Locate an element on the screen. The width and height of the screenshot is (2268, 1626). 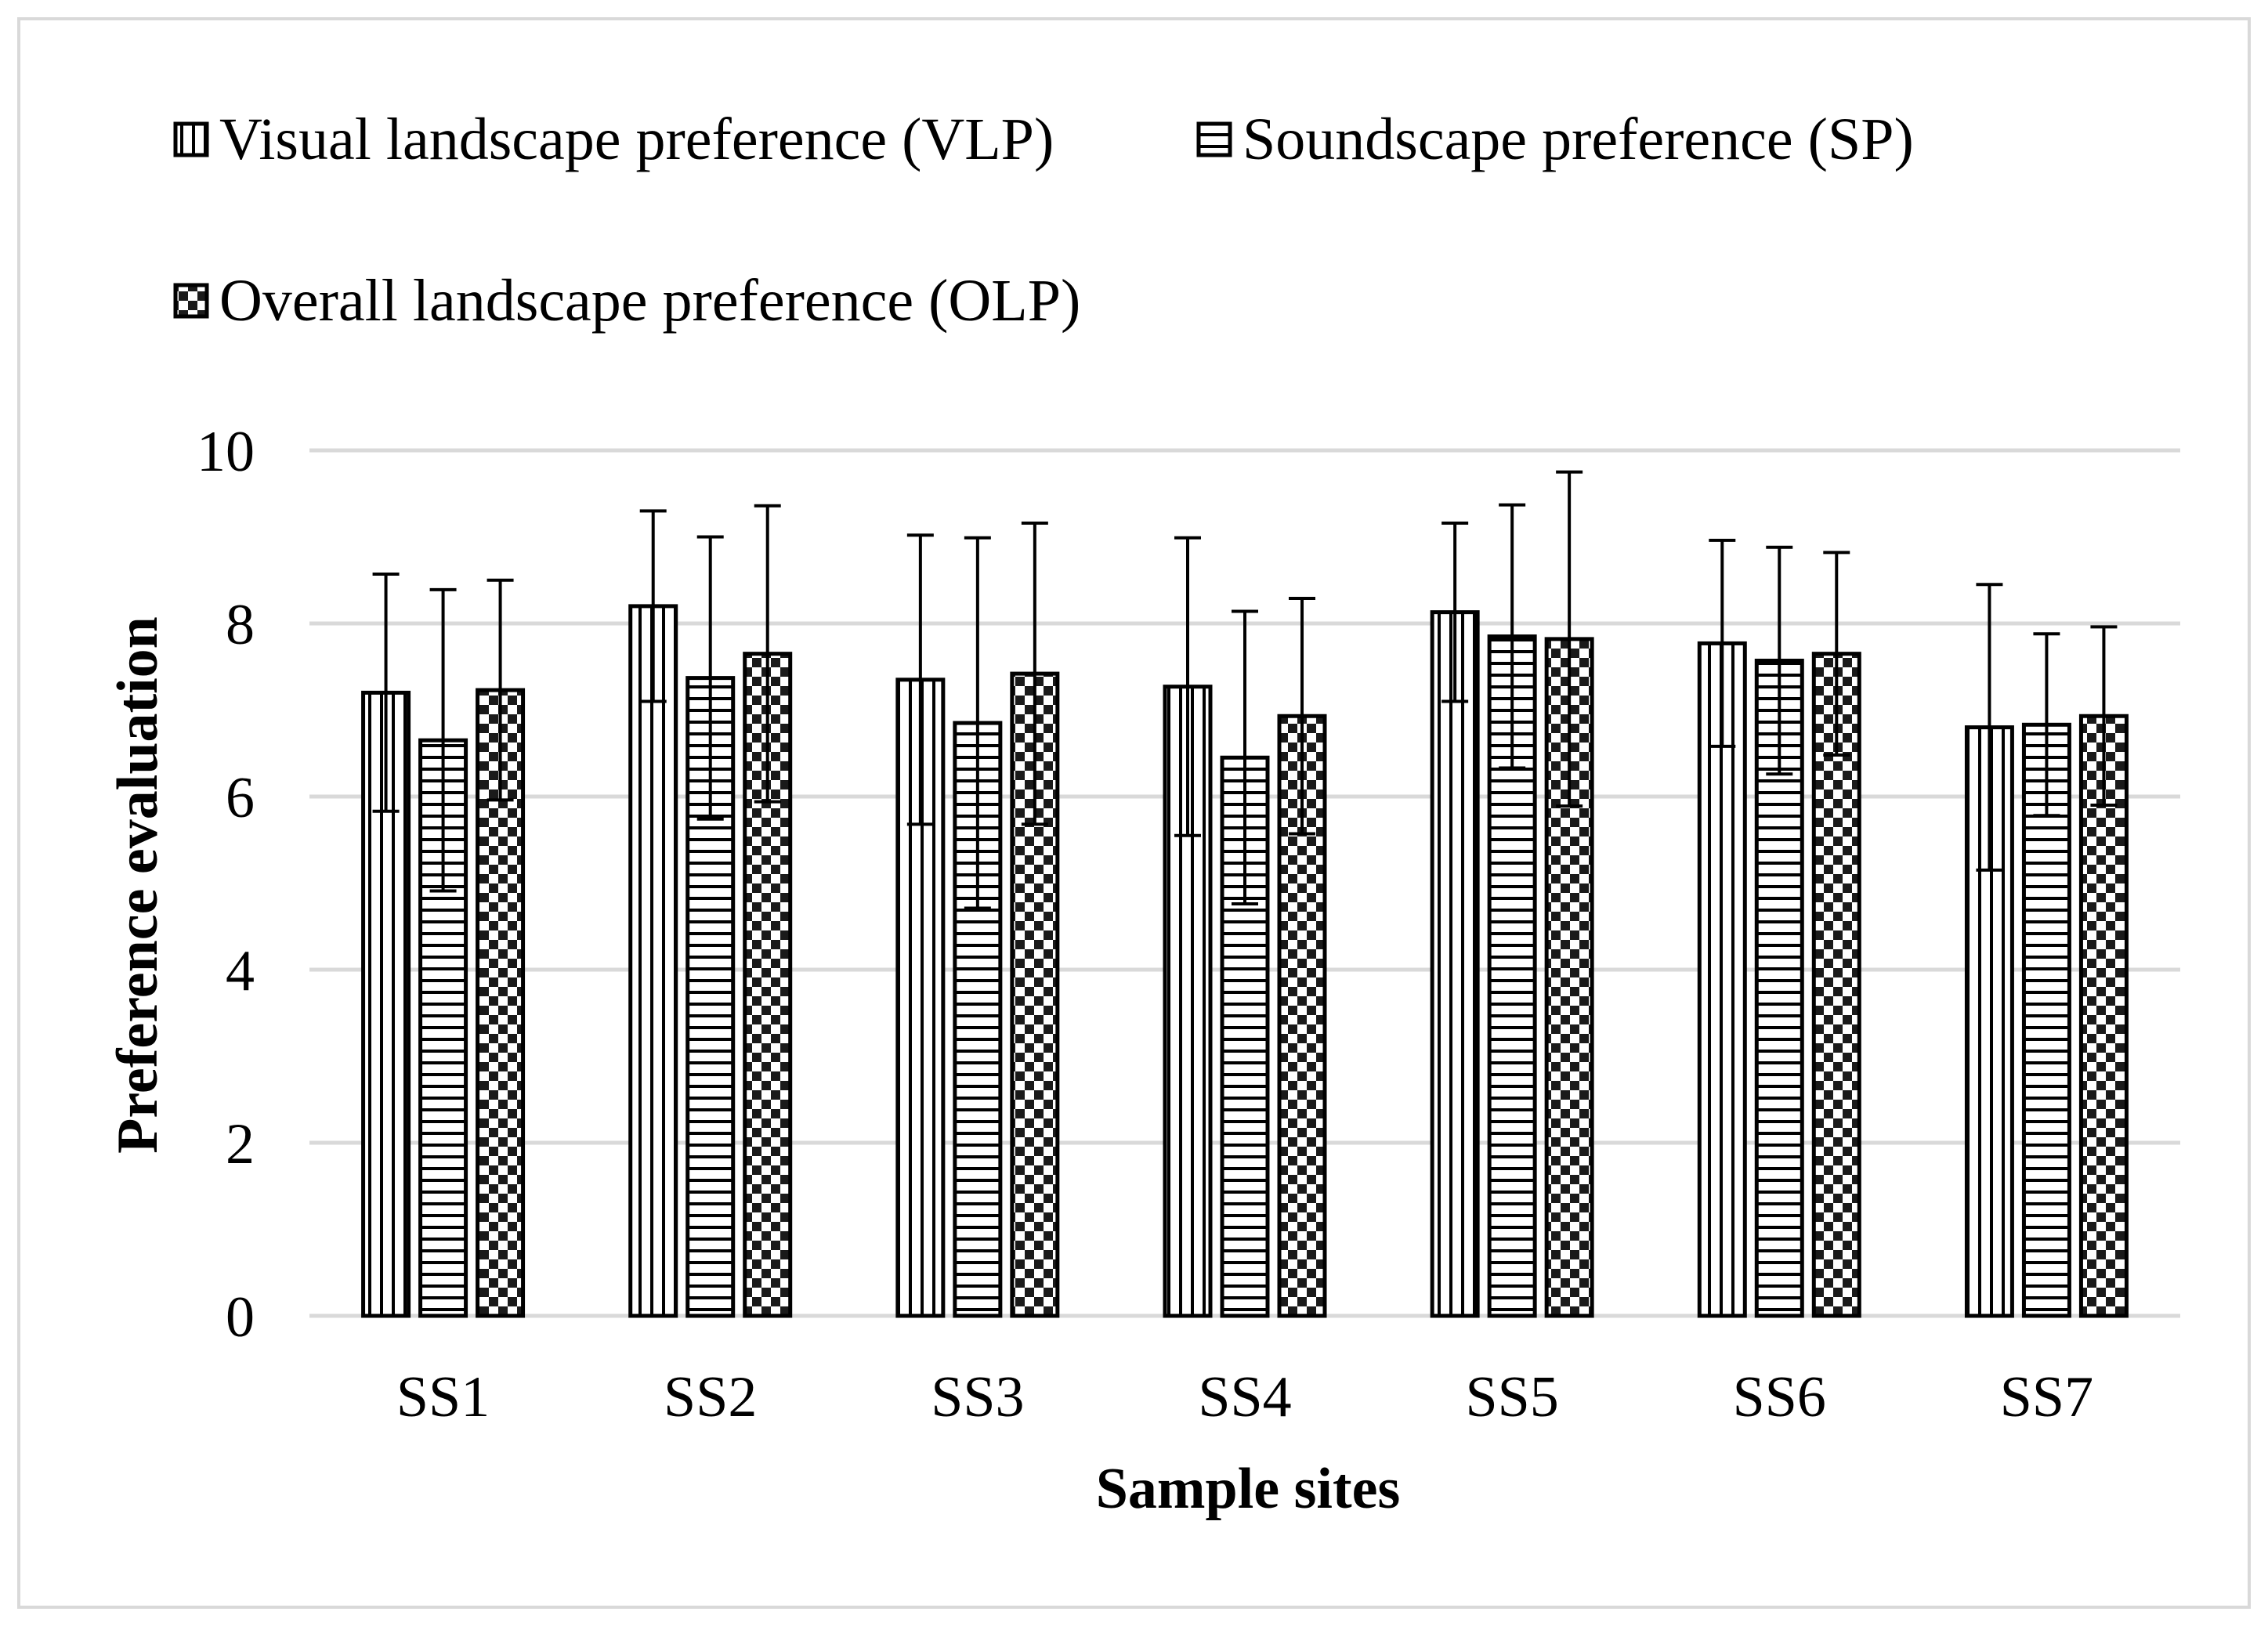
y-tick-label-0: 0 is located at coordinates (241, 1317).